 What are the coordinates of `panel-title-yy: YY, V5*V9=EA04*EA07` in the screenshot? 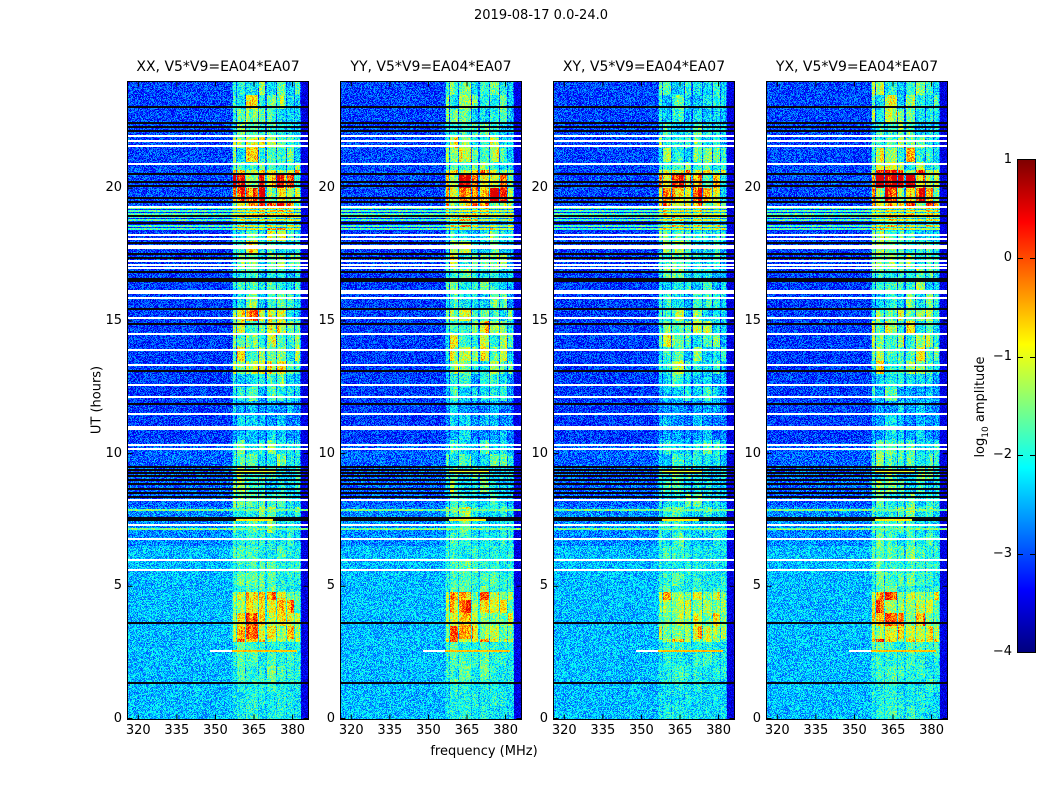 It's located at (431, 67).